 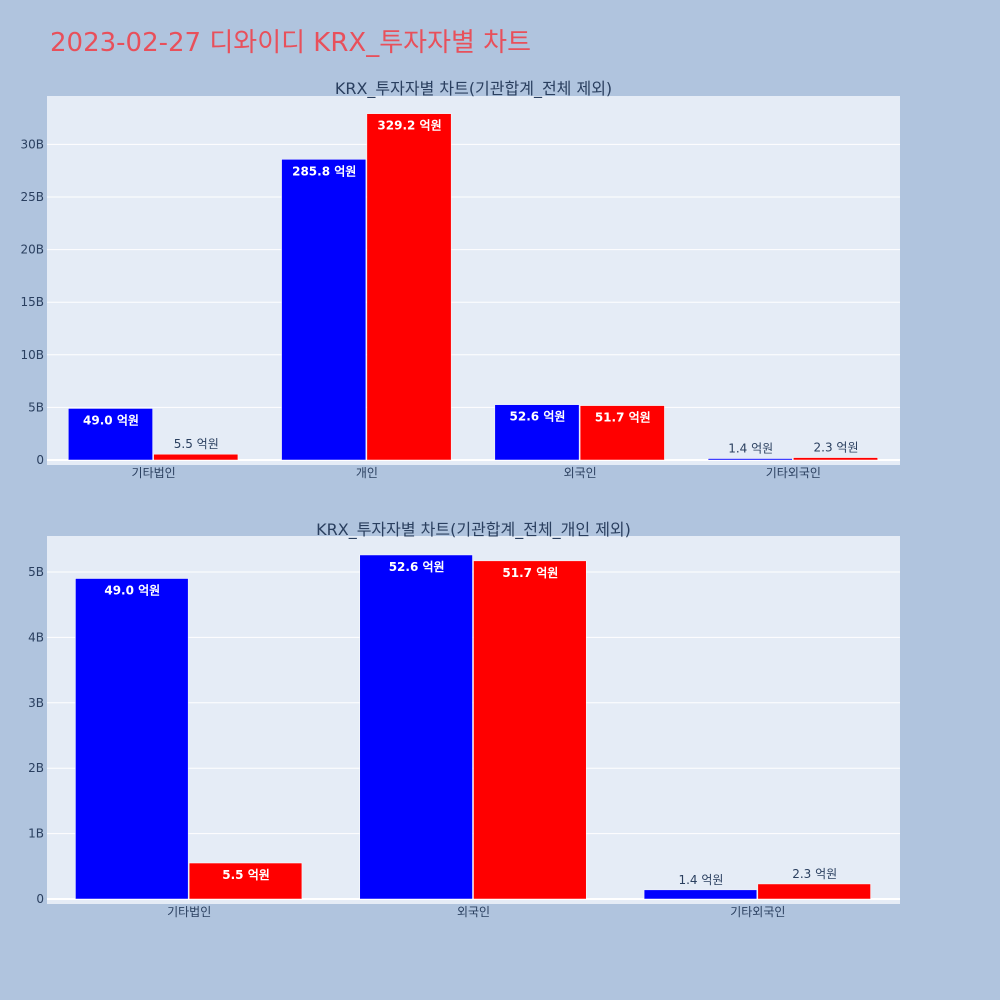 What do you see at coordinates (473, 89) in the screenshot?
I see `chart-title: KRX_투자자별 차트(기관합계_전체 제외)` at bounding box center [473, 89].